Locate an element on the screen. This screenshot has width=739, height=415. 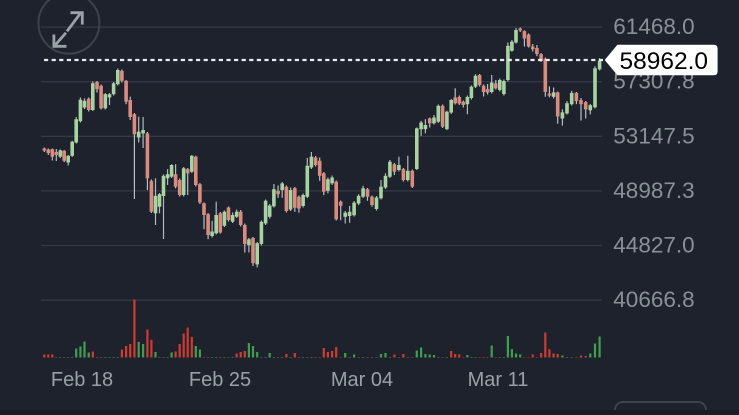
svg-text: 58962.0 is located at coordinates (664, 61).